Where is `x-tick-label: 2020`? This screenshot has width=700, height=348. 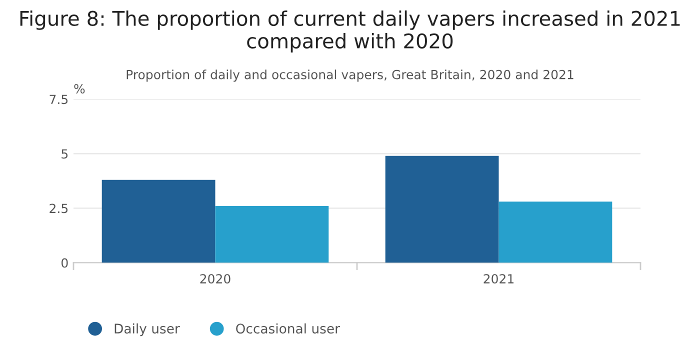 x-tick-label: 2020 is located at coordinates (215, 279).